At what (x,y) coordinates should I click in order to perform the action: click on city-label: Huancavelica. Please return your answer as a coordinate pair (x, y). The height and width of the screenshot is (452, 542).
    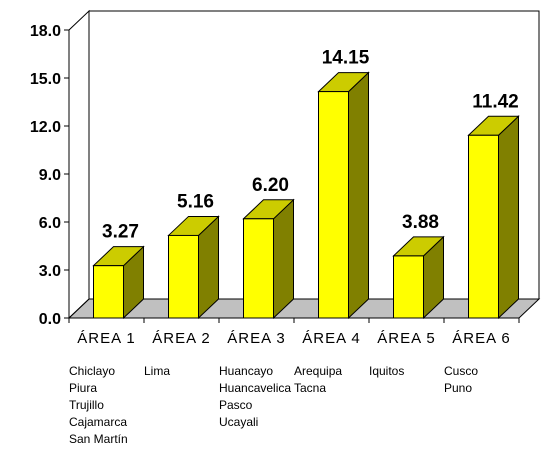
    Looking at the image, I should click on (255, 388).